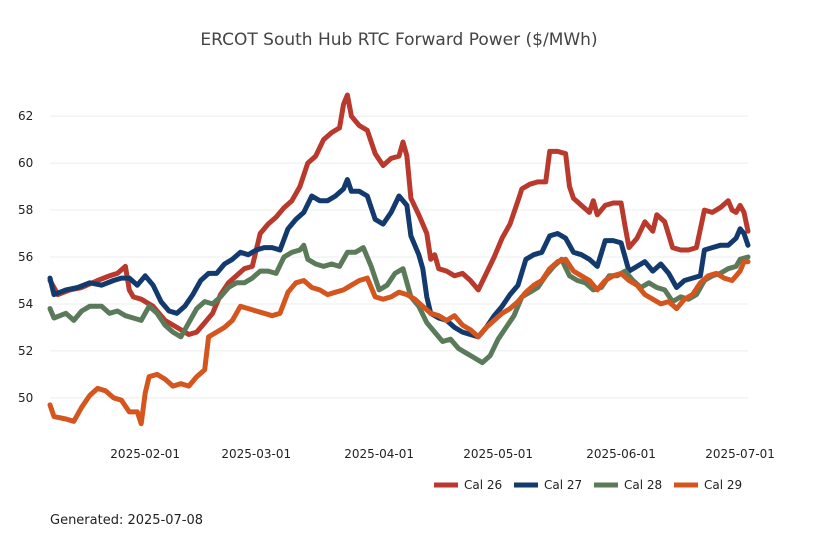  What do you see at coordinates (498, 454) in the screenshot?
I see `x-tick-label: 2025-05-01` at bounding box center [498, 454].